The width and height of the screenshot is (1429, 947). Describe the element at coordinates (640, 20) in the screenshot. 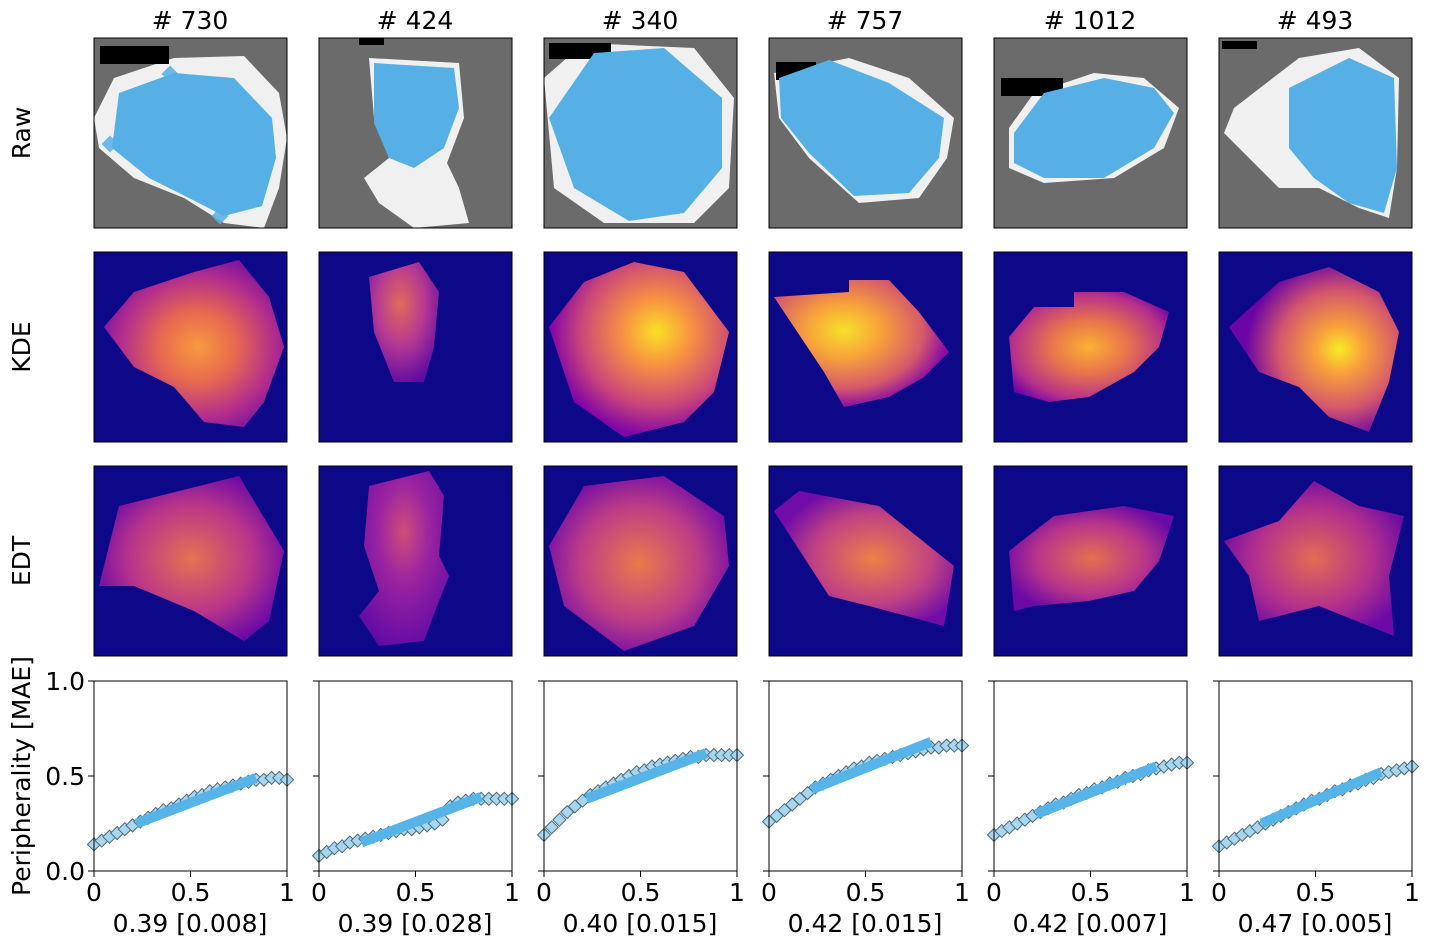

I see `column-title: # 340` at that location.